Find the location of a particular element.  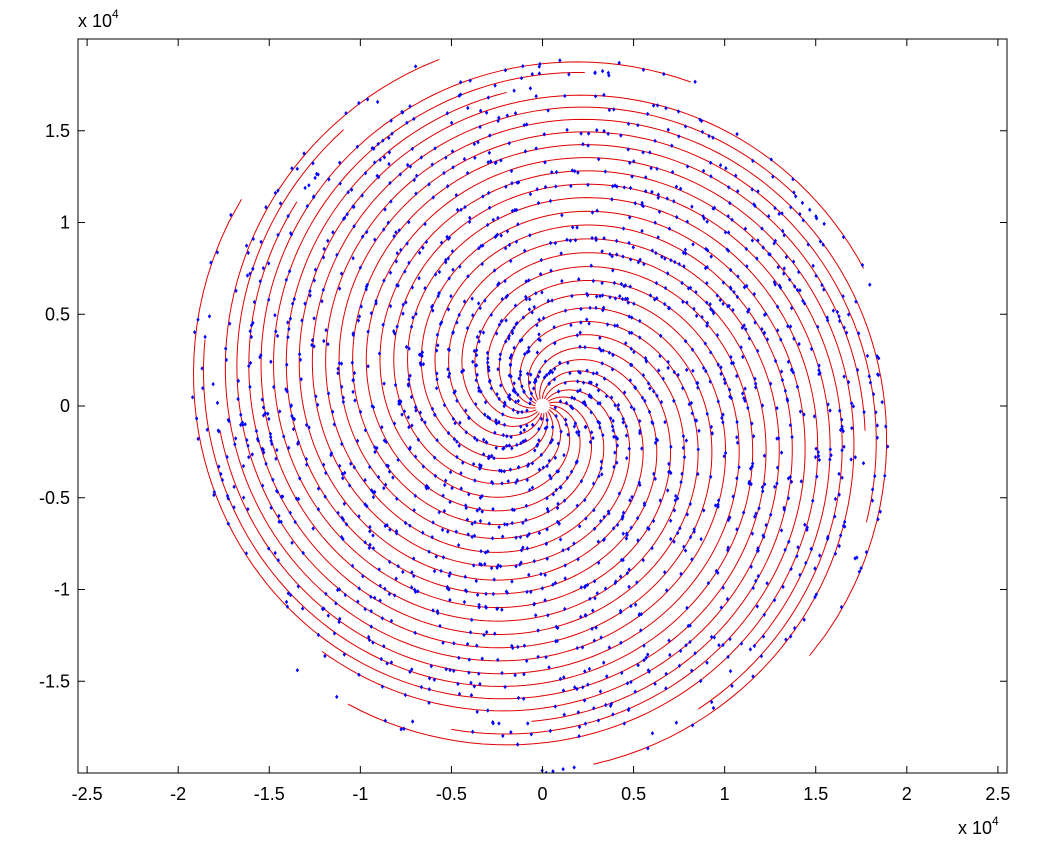

y-exponent-base: x 10 is located at coordinates (95, 21).